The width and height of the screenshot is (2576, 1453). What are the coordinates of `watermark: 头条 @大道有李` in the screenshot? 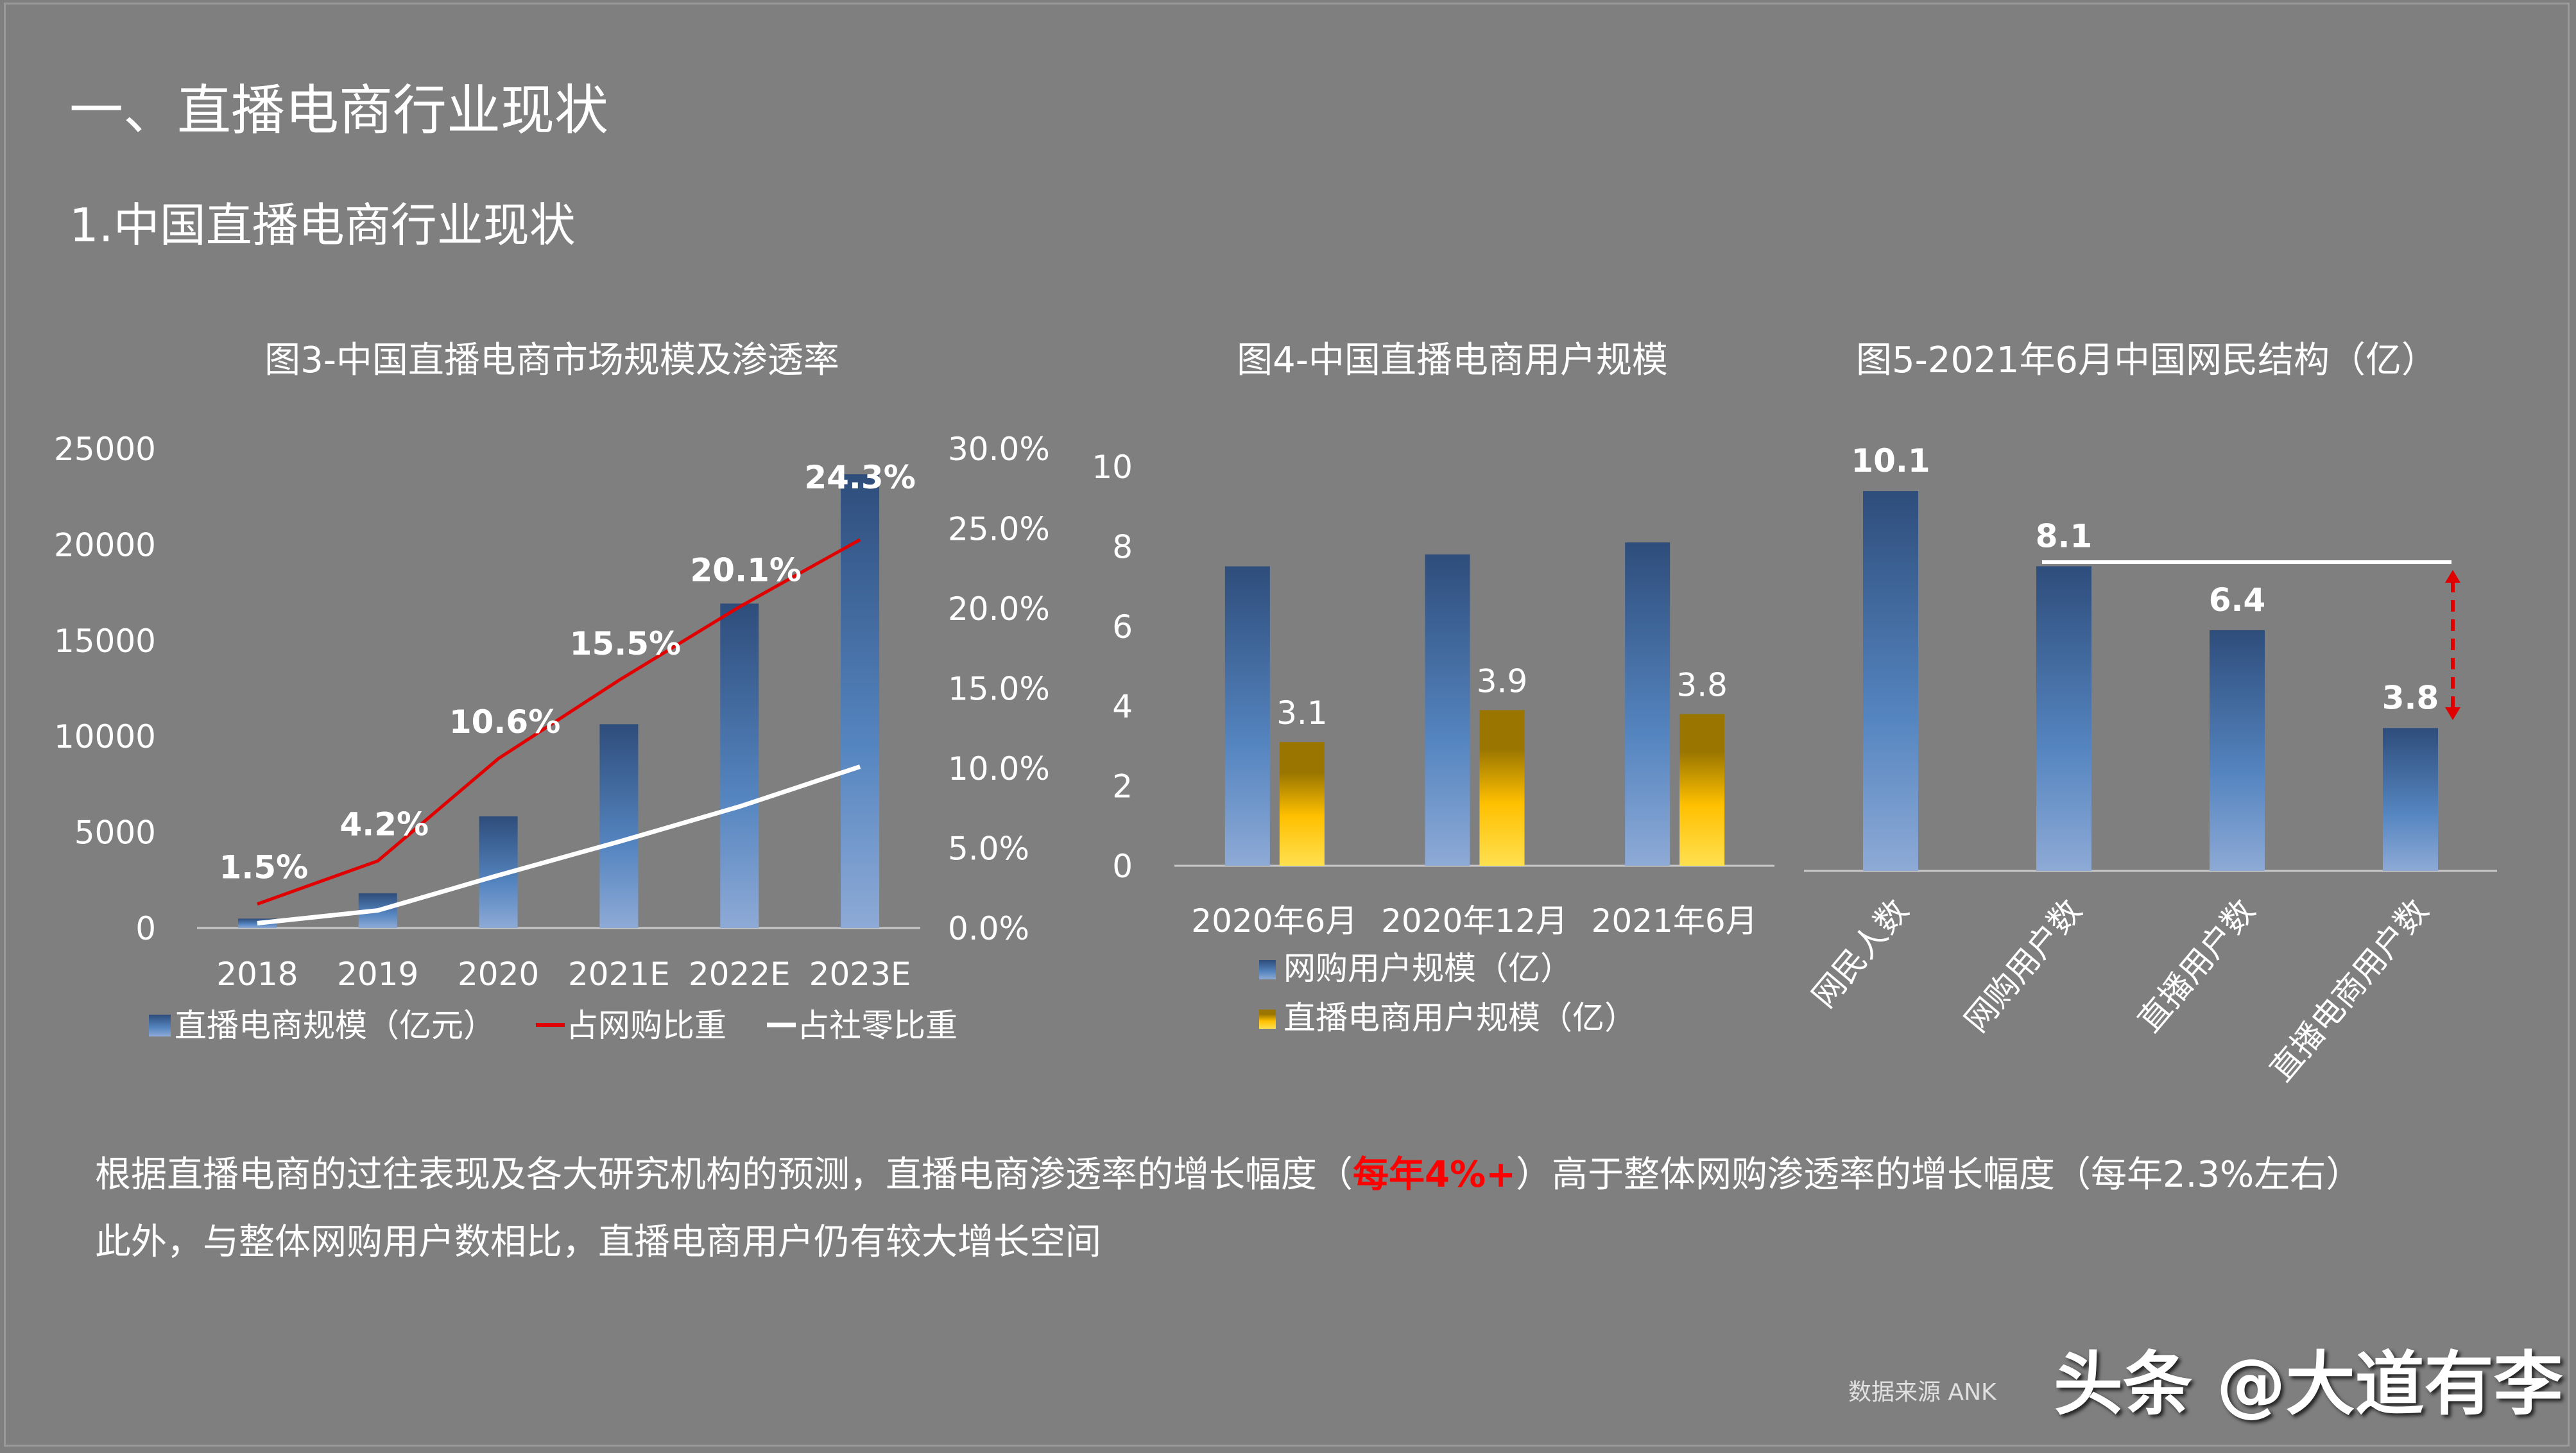 It's located at (2308, 1385).